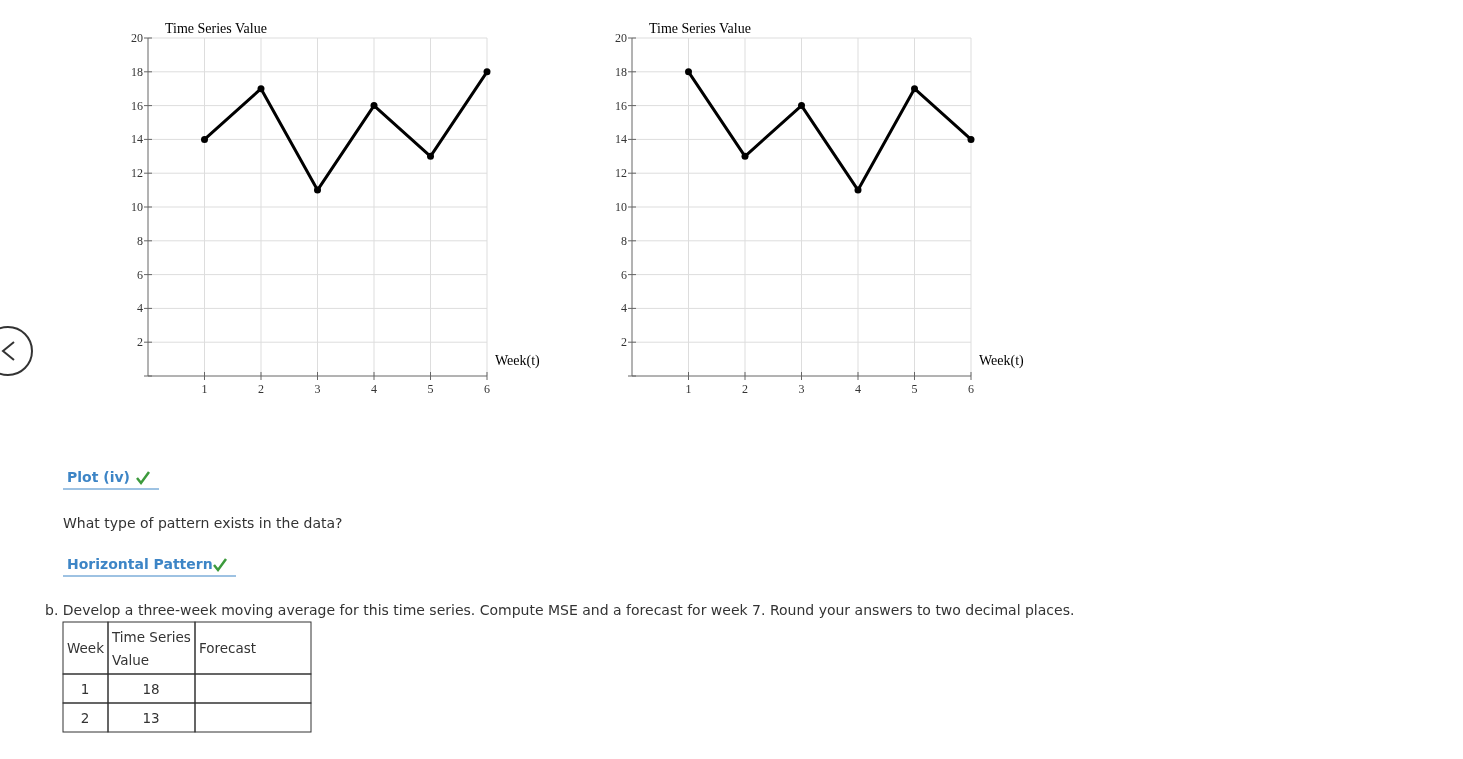  What do you see at coordinates (98, 477) in the screenshot?
I see `text: Plot (iv)` at bounding box center [98, 477].